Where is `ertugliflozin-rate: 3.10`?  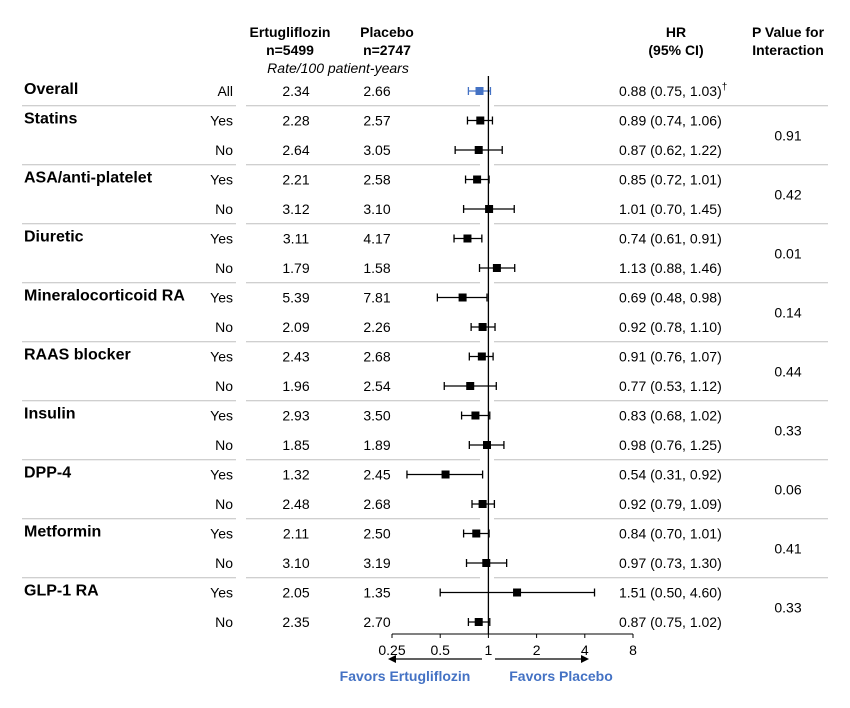
ertugliflozin-rate: 3.10 is located at coordinates (295, 563).